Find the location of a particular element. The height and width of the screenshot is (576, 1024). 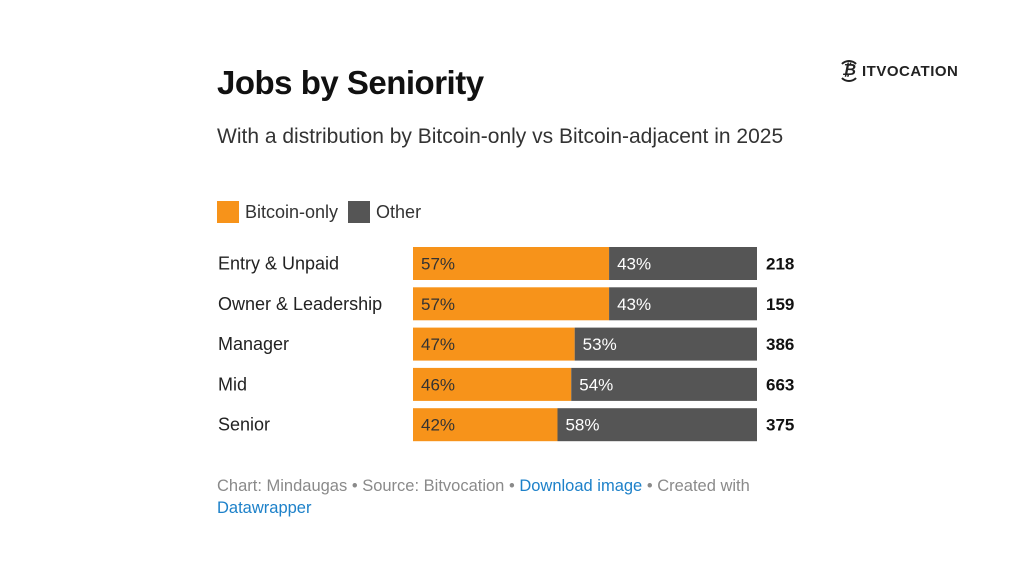

legend: Bitcoin-only Other is located at coordinates (324, 212).